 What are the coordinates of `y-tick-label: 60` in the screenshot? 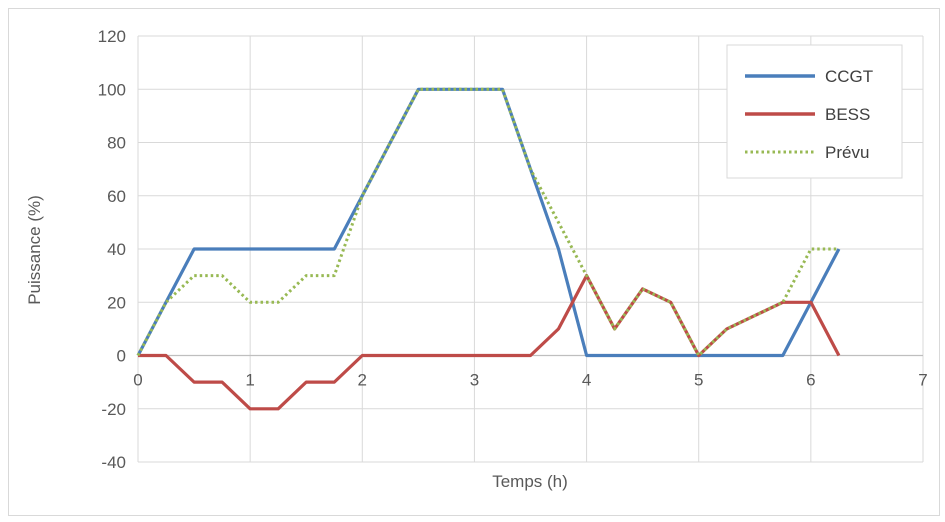 It's located at (116, 196).